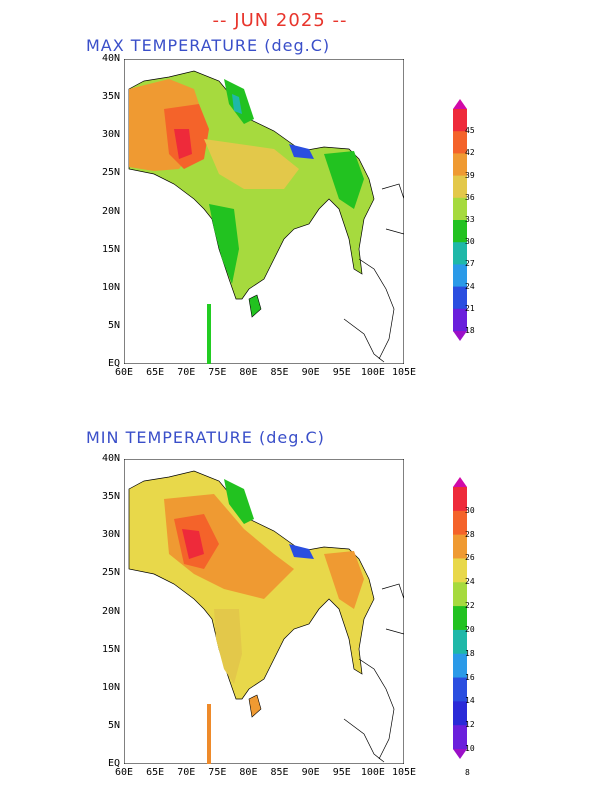 This screenshot has height=800, width=600. I want to click on colorbar-label: 22, so click(470, 606).